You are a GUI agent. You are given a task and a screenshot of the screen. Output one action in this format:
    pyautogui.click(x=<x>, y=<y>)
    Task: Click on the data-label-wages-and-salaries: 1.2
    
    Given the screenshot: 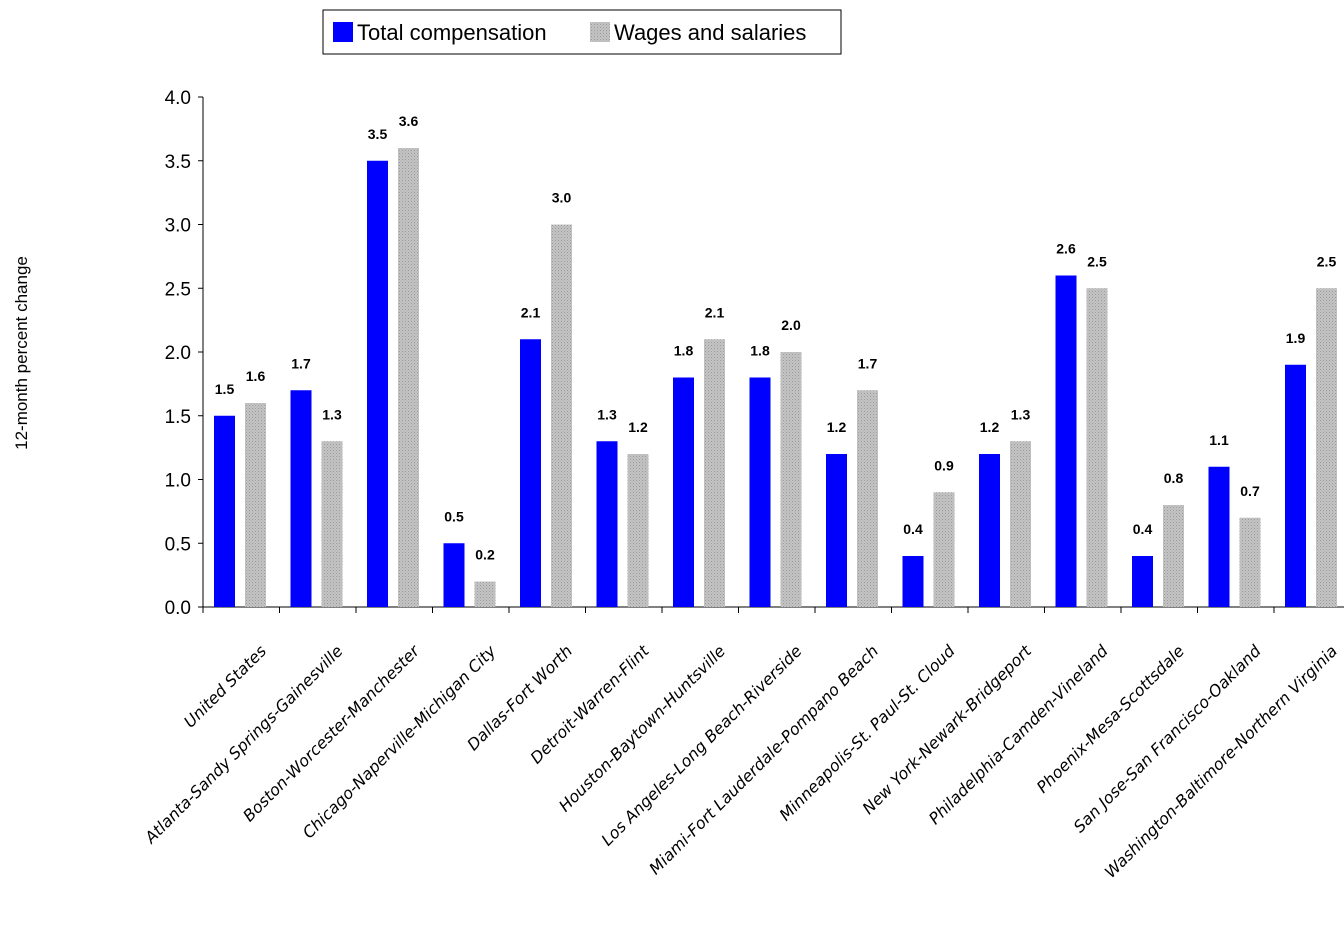 What is the action you would take?
    pyautogui.click(x=638, y=427)
    